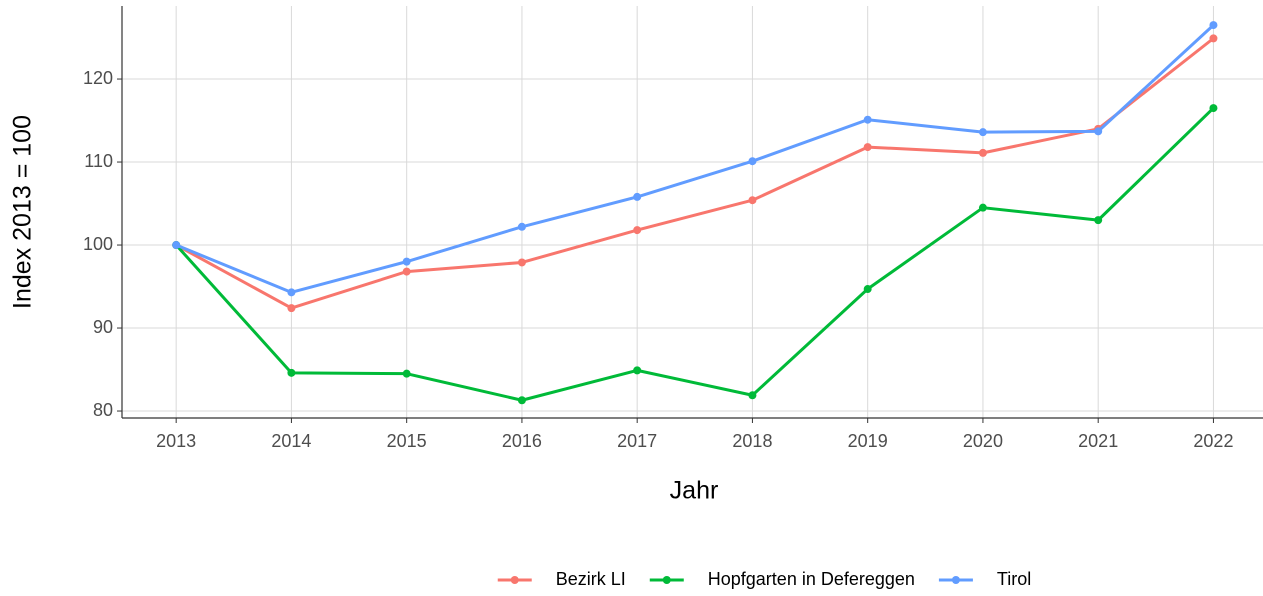 The image size is (1263, 596). I want to click on x-tick-label: 2021, so click(1098, 441).